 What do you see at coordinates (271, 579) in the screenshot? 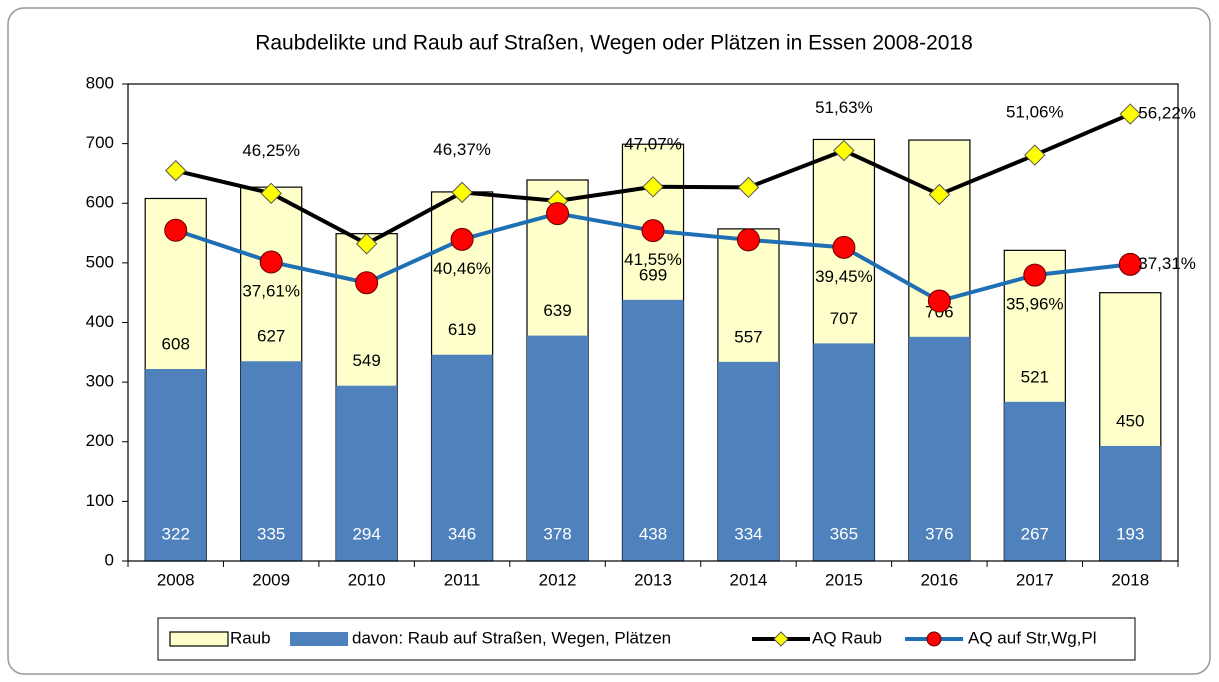
I see `x-tick-label: 2009` at bounding box center [271, 579].